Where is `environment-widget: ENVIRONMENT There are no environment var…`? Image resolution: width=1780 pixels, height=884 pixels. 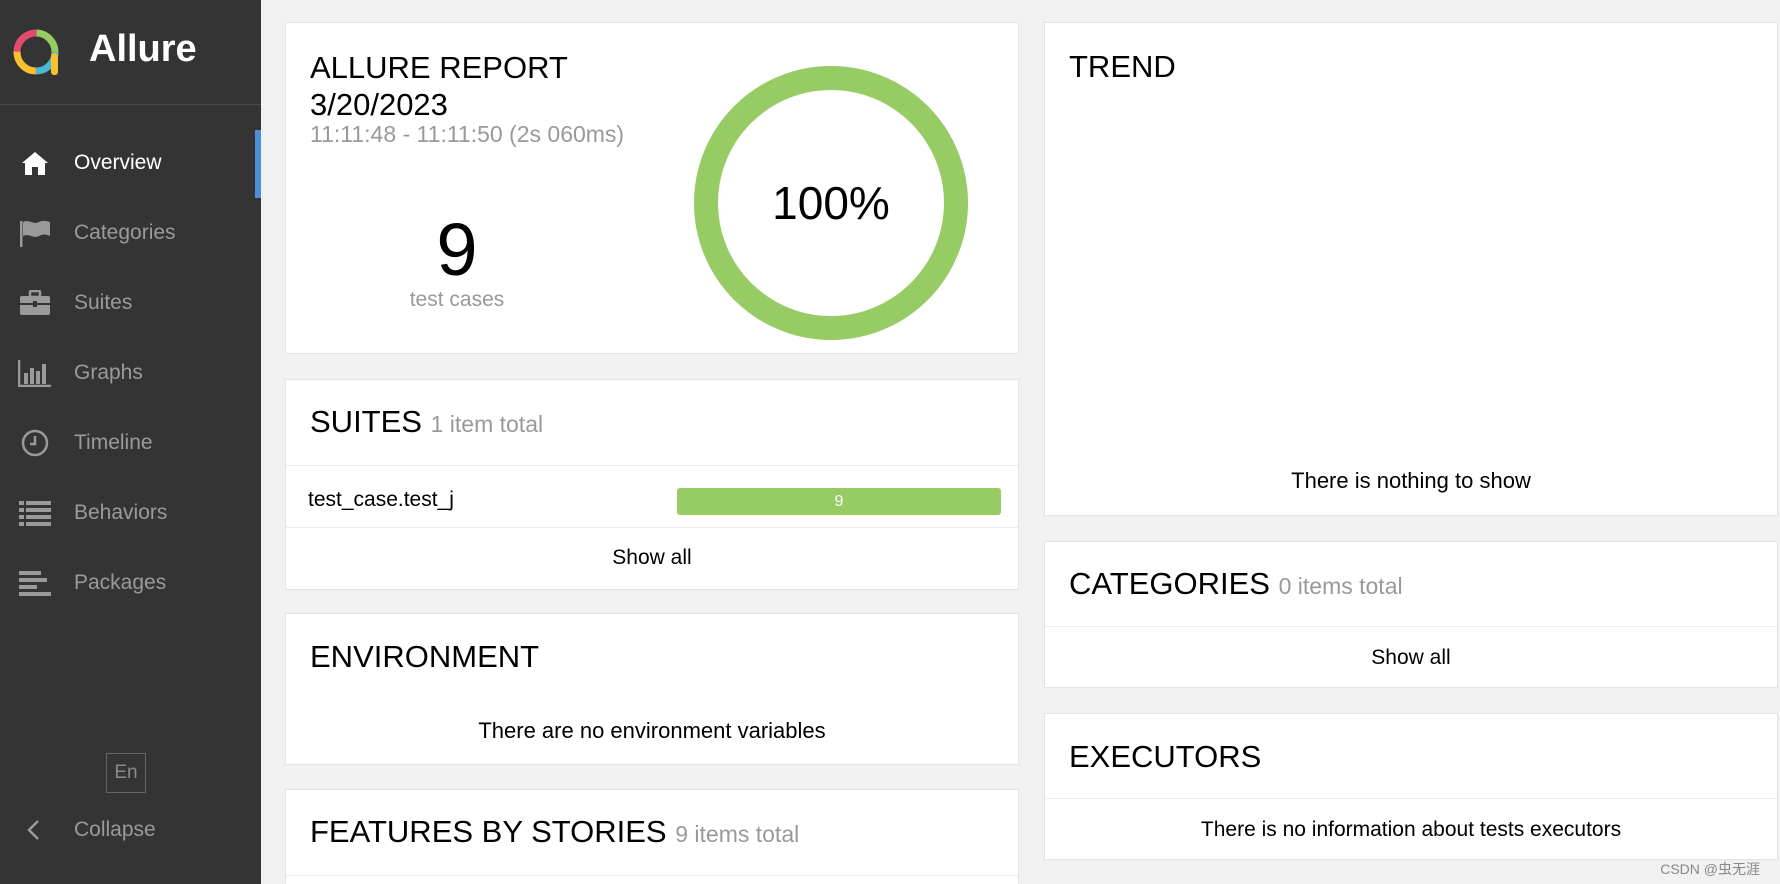 environment-widget: ENVIRONMENT There are no environment var… is located at coordinates (652, 689).